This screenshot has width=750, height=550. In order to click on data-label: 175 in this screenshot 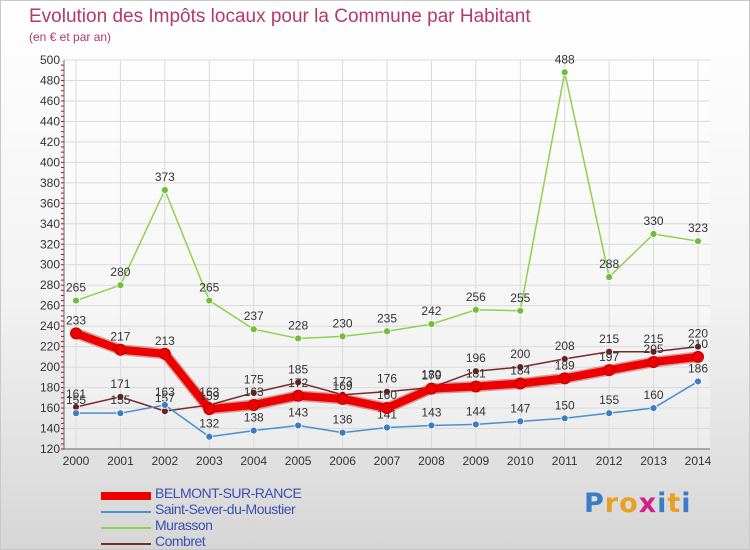, I will do `click(254, 380)`.